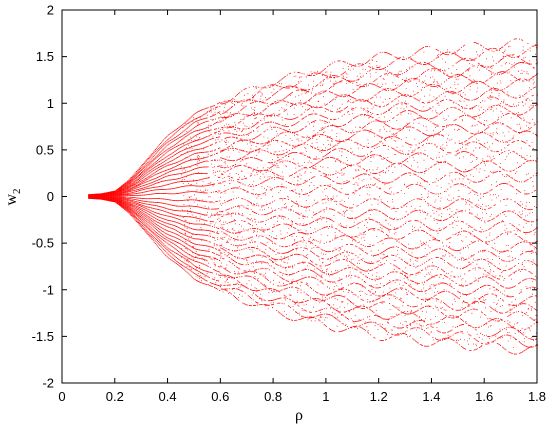 This screenshot has width=550, height=428. What do you see at coordinates (115, 396) in the screenshot?
I see `x-tick-label: 0.2` at bounding box center [115, 396].